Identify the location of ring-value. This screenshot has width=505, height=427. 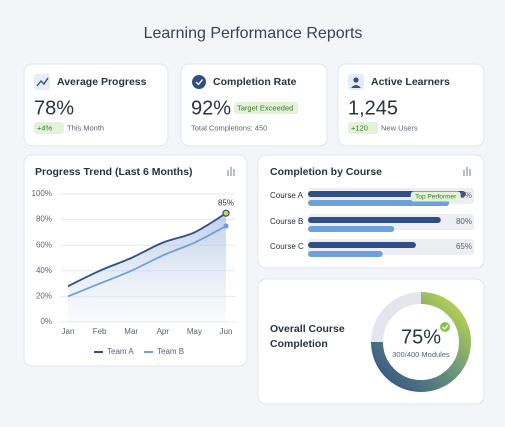
(421, 342).